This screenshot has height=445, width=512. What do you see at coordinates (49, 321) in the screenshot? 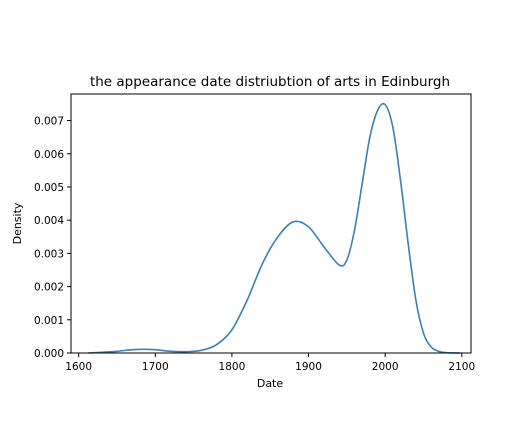
I see `y-tick-label: 0.001` at bounding box center [49, 321].